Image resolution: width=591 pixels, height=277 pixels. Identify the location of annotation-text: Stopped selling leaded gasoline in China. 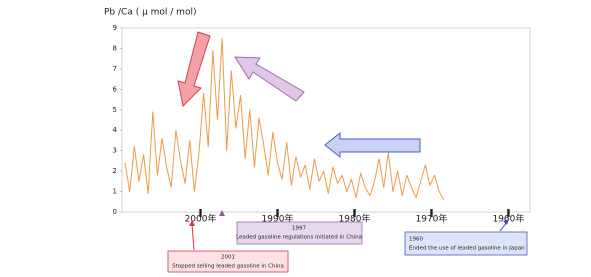
(228, 267).